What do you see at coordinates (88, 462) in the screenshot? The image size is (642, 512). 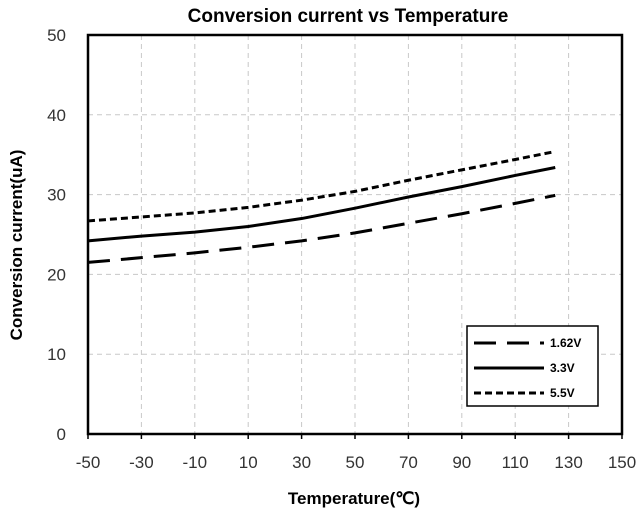 I see `x-tick-label: -50` at bounding box center [88, 462].